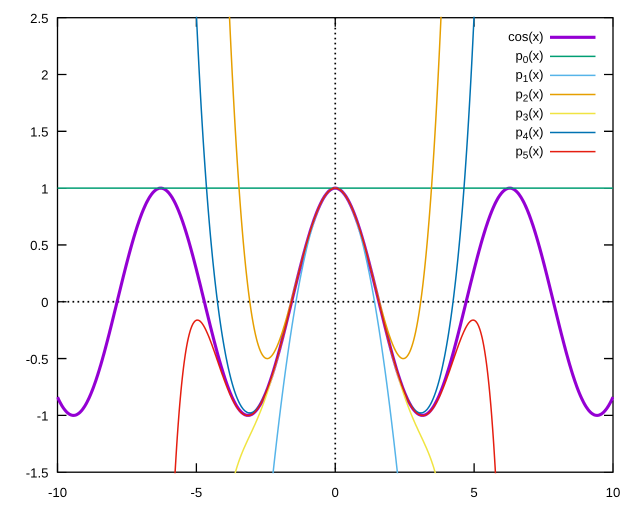  I want to click on svg-text: 0.5, so click(39, 245).